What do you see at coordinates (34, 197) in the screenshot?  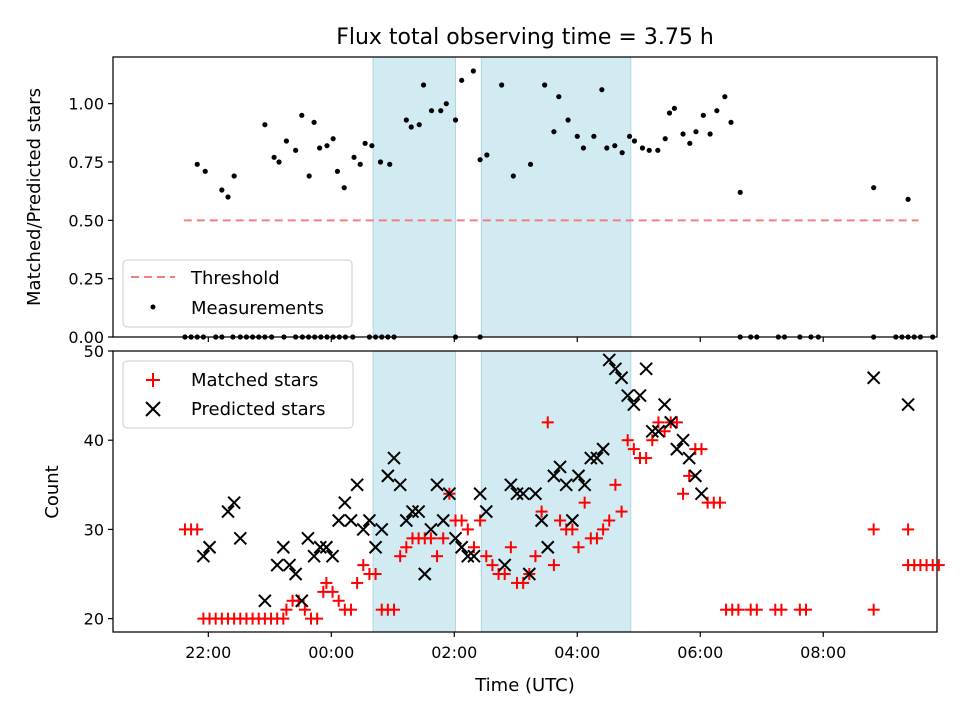 I see `top-y-axis-label: Matched/Predicted stars` at bounding box center [34, 197].